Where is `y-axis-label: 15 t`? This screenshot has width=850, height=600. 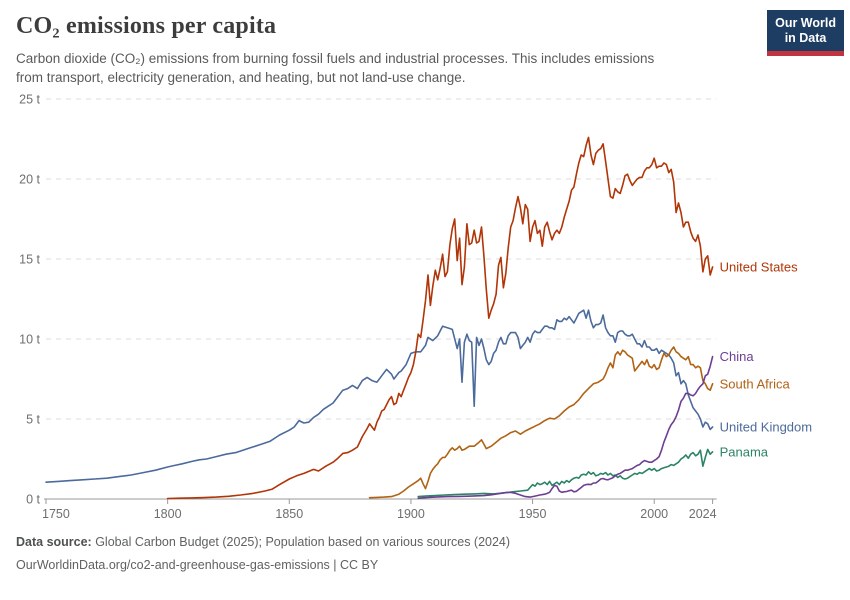
y-axis-label: 15 t is located at coordinates (29, 260).